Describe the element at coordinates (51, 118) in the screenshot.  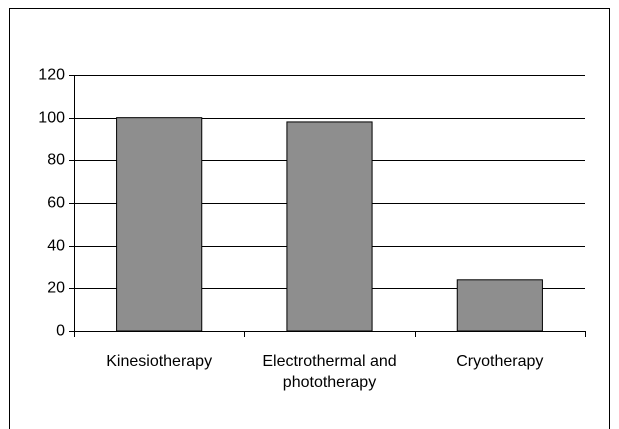
I see `y-tick-label: 100` at that location.